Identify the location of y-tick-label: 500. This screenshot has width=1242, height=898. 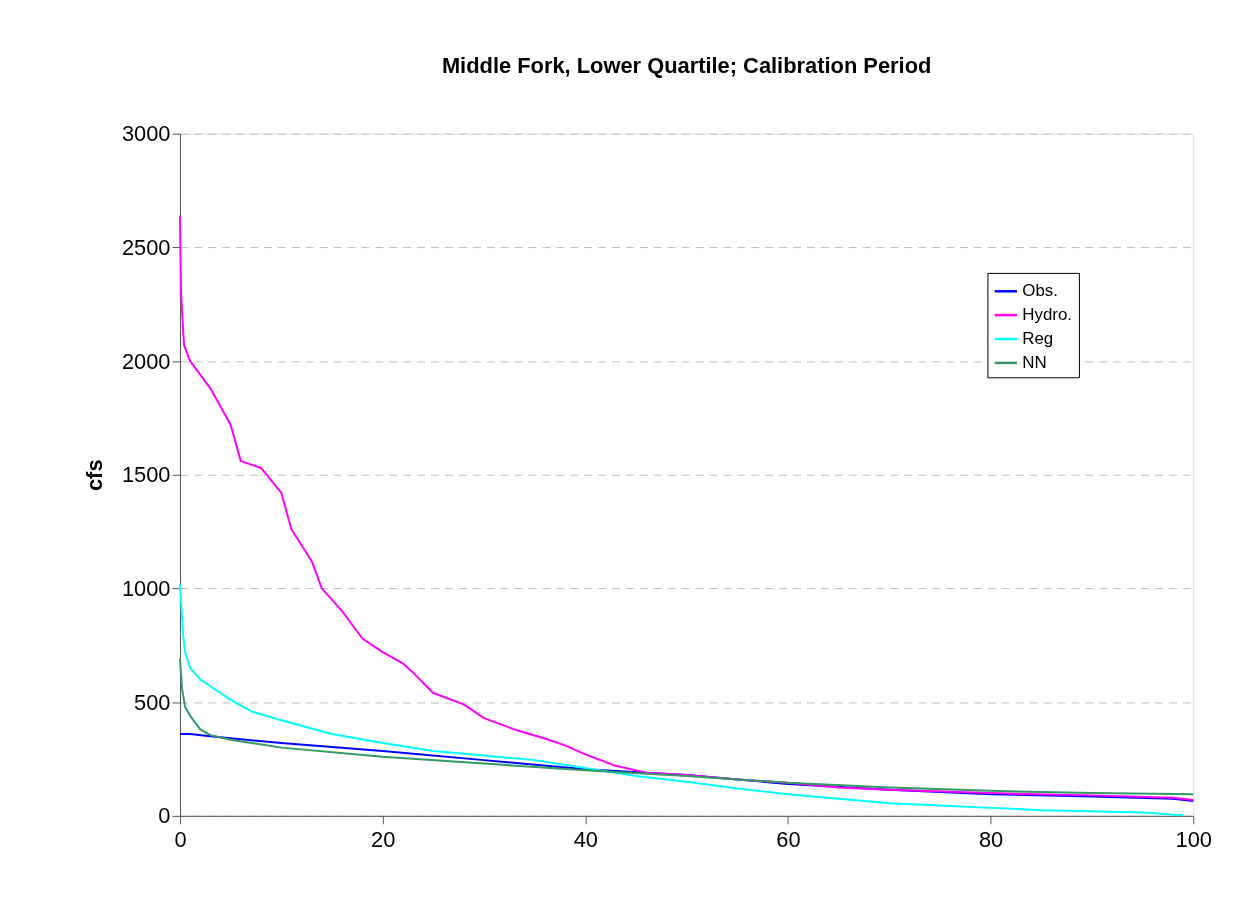
(152, 702).